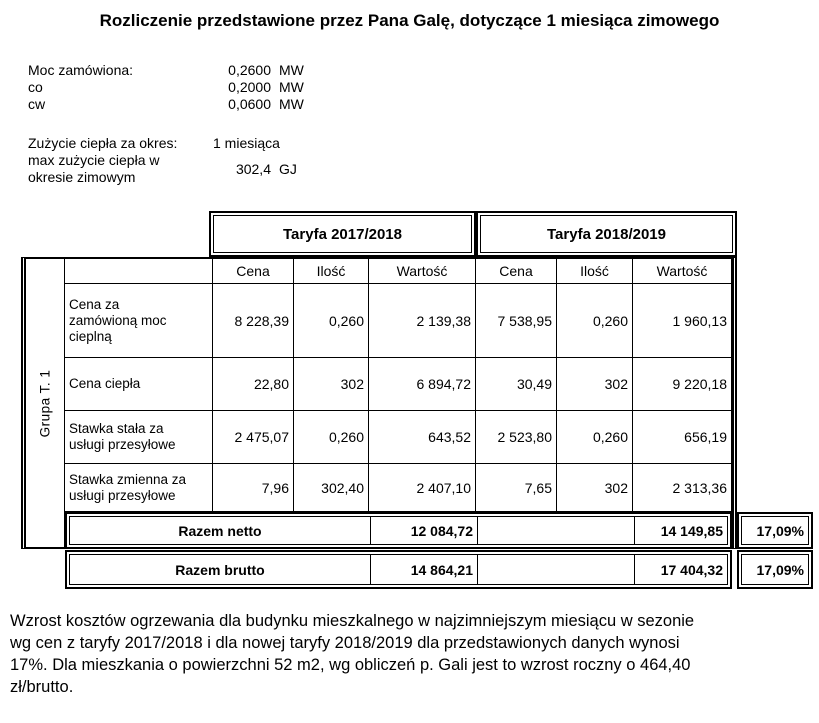  Describe the element at coordinates (595, 384) in the screenshot. I see `cell-r2-t2-ilosc: 302` at that location.